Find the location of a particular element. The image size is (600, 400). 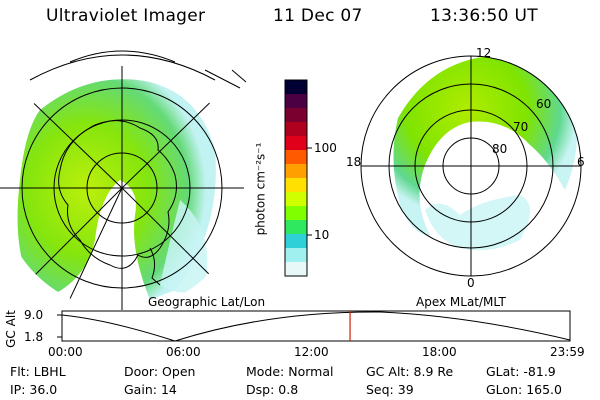

altitude-tick-low: 1.8 is located at coordinates (34, 337).